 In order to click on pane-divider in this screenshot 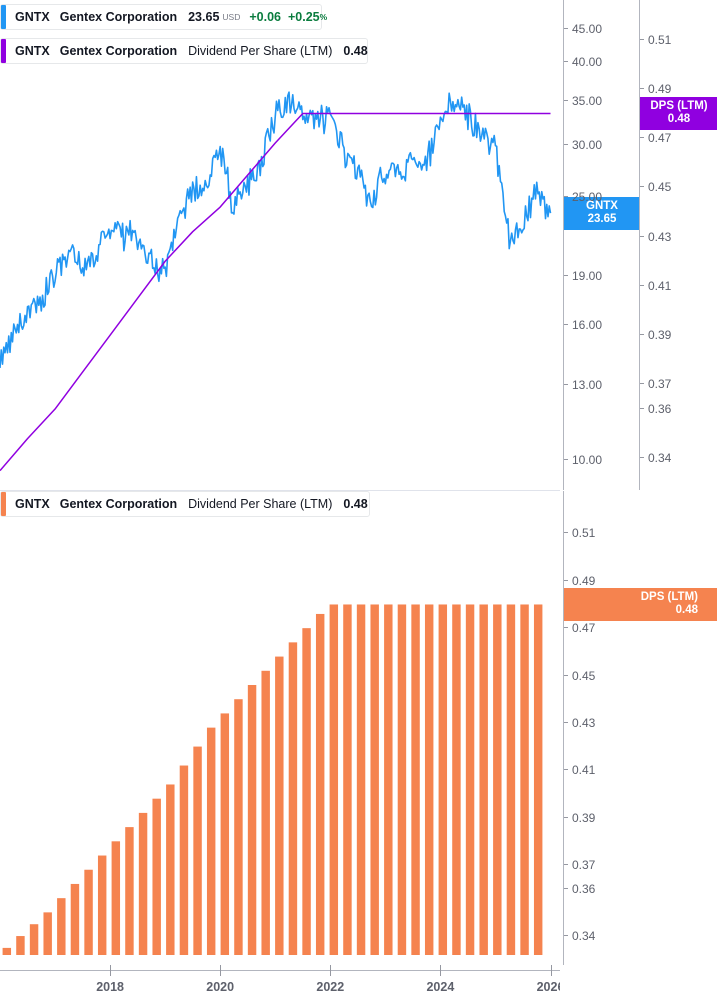, I will do `click(280, 490)`.